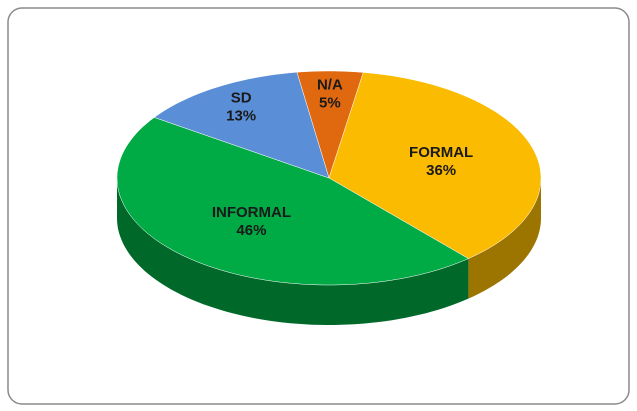  Describe the element at coordinates (241, 115) in the screenshot. I see `slice-value-label: 13%` at that location.